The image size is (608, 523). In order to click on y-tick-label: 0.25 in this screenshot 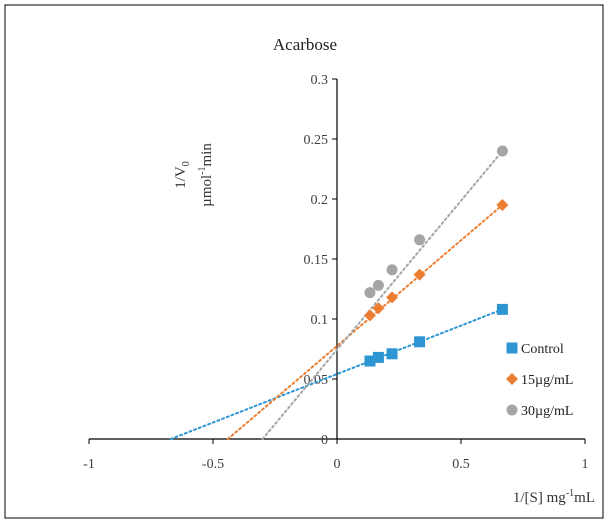, I will do `click(316, 140)`.